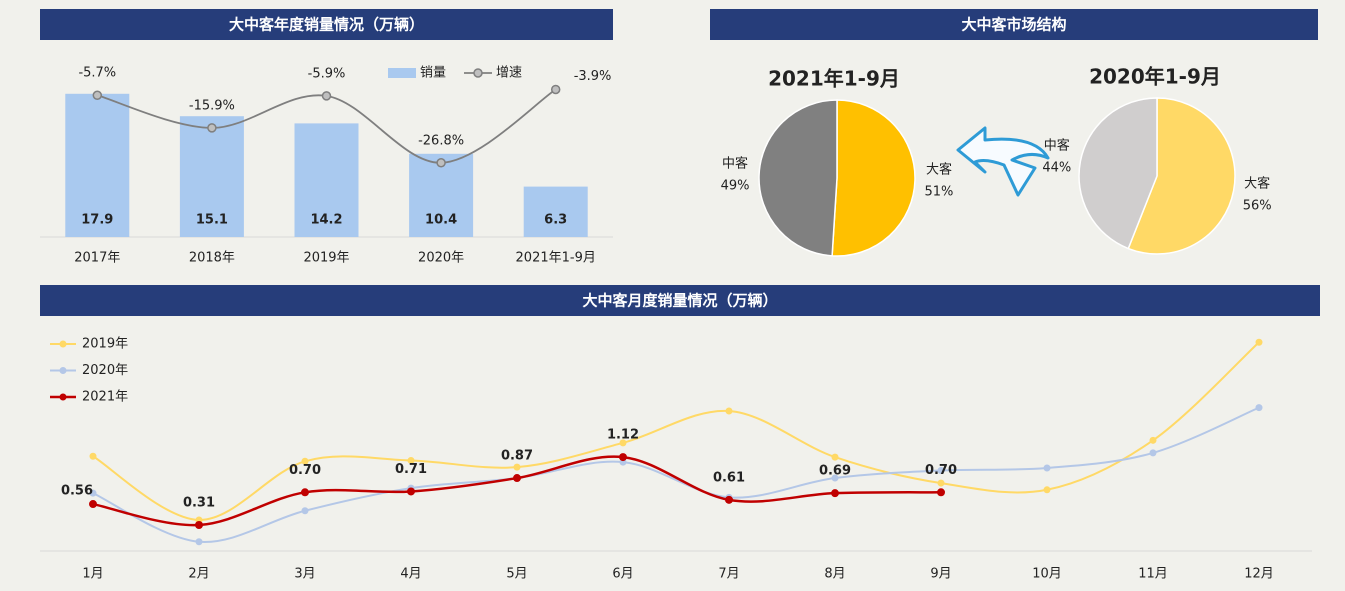  Describe the element at coordinates (735, 185) in the screenshot. I see `pie-value-label: 49%` at that location.